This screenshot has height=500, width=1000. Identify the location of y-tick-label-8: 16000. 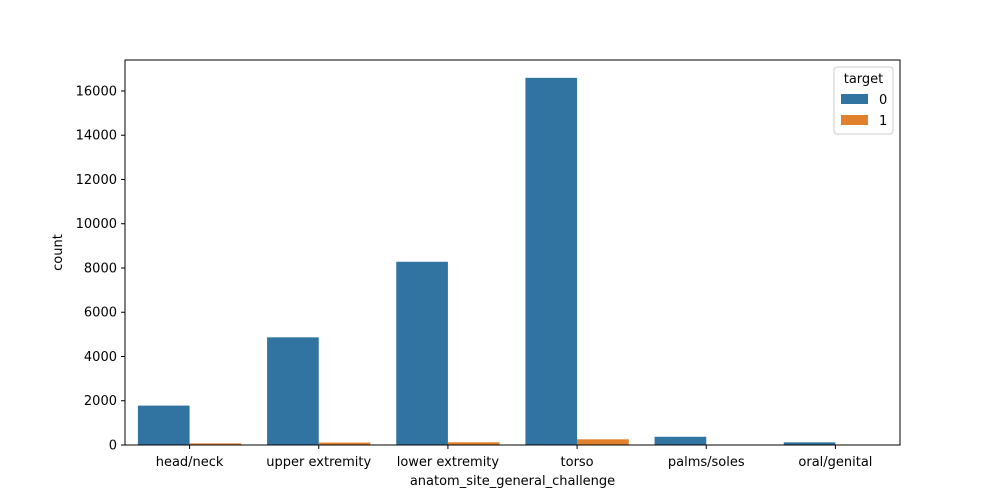
(96, 91).